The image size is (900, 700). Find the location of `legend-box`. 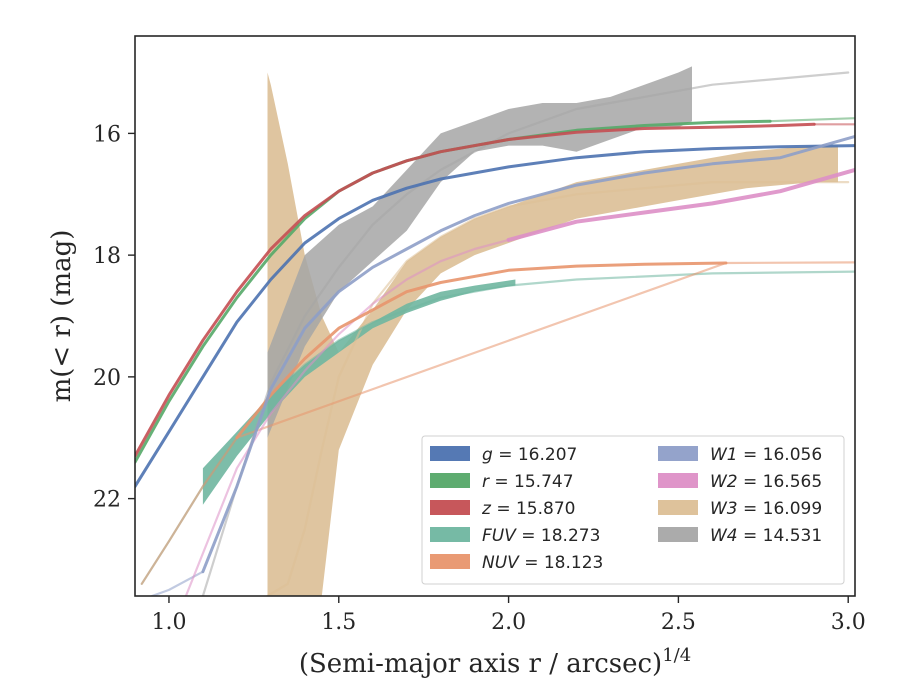

legend-box is located at coordinates (633, 510).